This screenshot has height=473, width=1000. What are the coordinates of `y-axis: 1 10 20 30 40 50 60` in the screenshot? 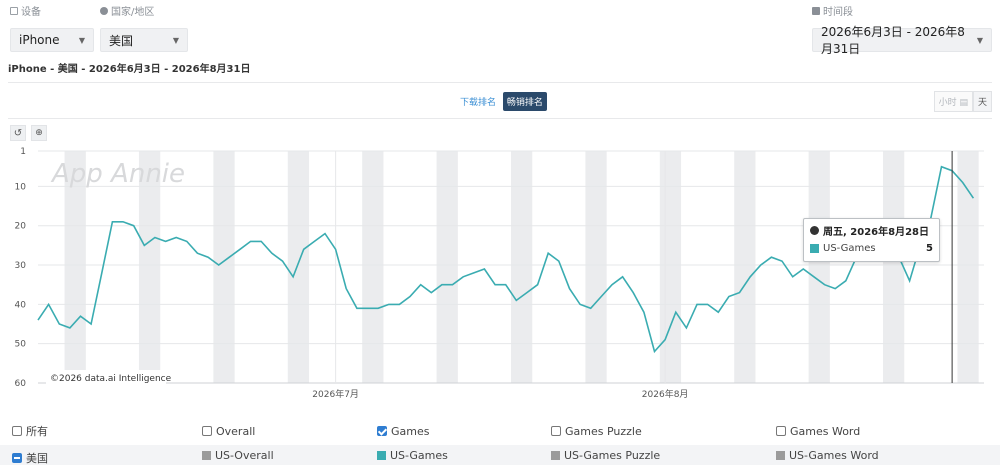 It's located at (21, 268).